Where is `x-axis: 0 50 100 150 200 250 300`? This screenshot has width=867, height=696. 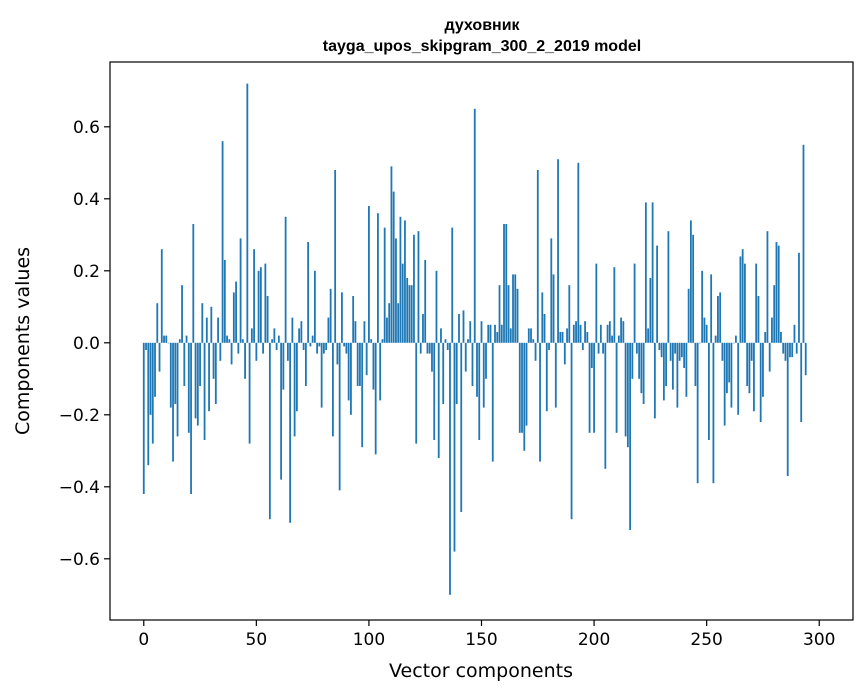 x-axis: 0 50 100 150 200 250 300 is located at coordinates (486, 635).